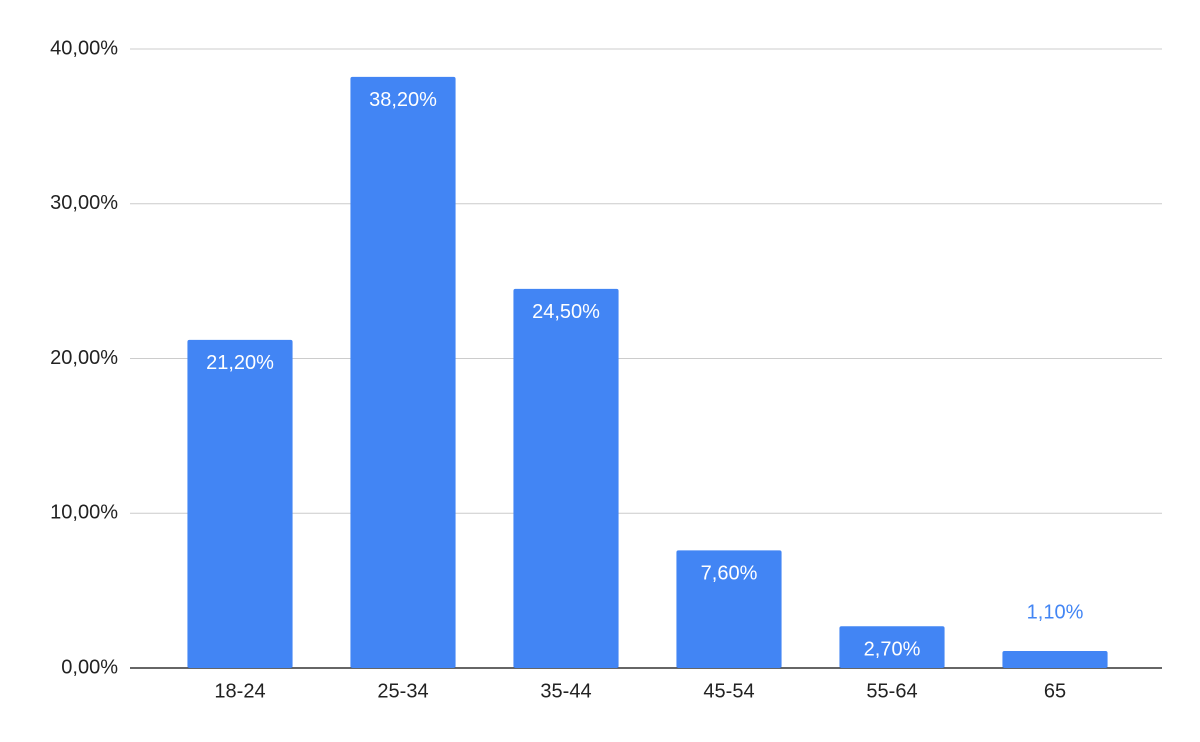  What do you see at coordinates (240, 363) in the screenshot?
I see `value-label: 21,20%` at bounding box center [240, 363].